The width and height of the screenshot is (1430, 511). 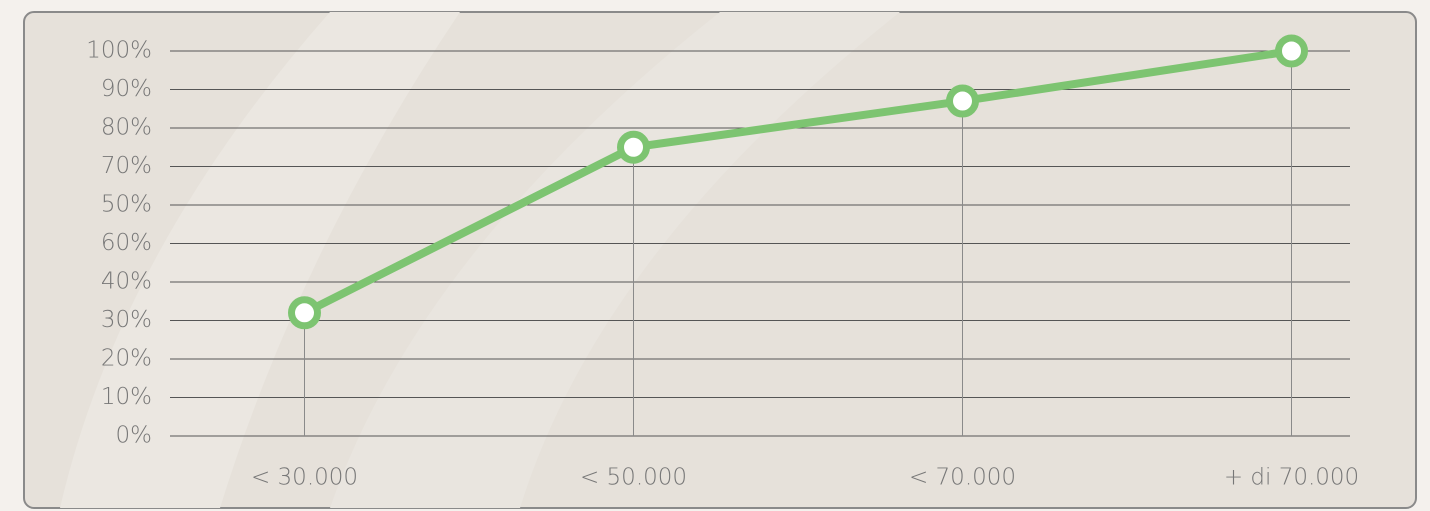 I want to click on y-tick-label: 30%, so click(x=126, y=320).